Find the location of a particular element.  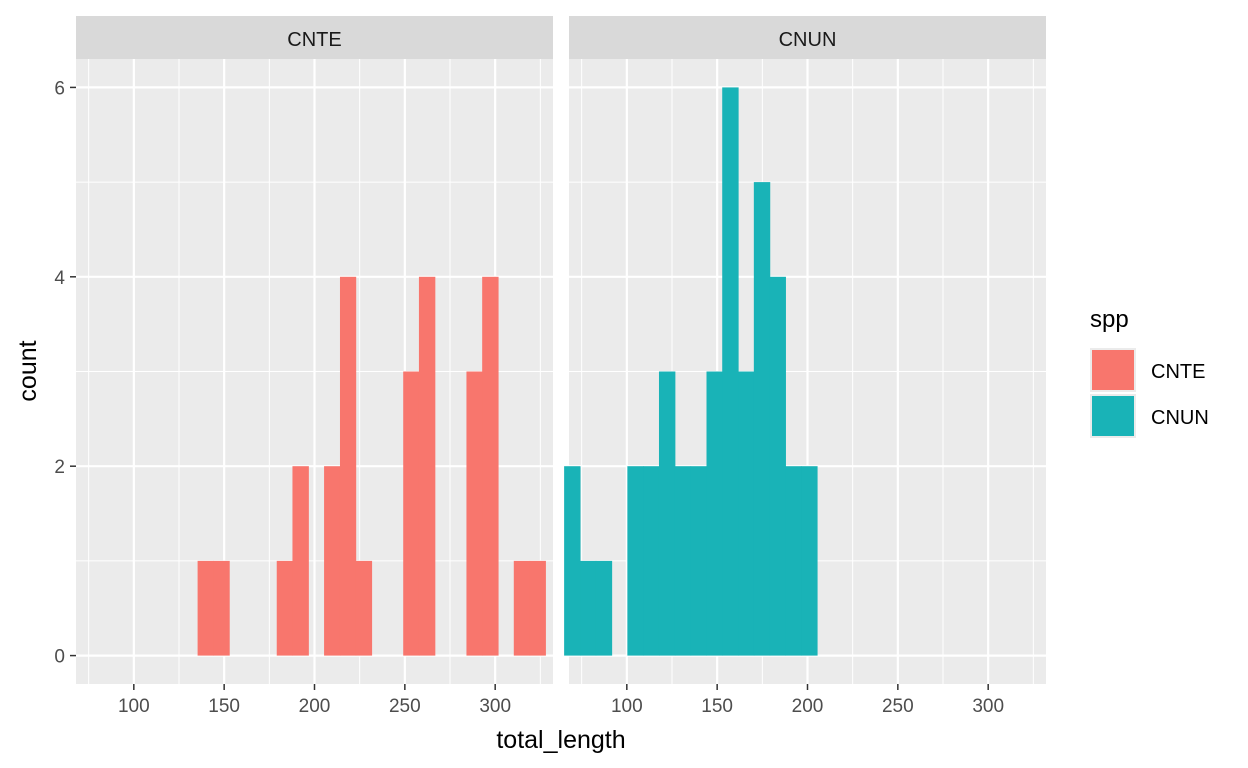

y-tick-label: 2 is located at coordinates (59, 467).